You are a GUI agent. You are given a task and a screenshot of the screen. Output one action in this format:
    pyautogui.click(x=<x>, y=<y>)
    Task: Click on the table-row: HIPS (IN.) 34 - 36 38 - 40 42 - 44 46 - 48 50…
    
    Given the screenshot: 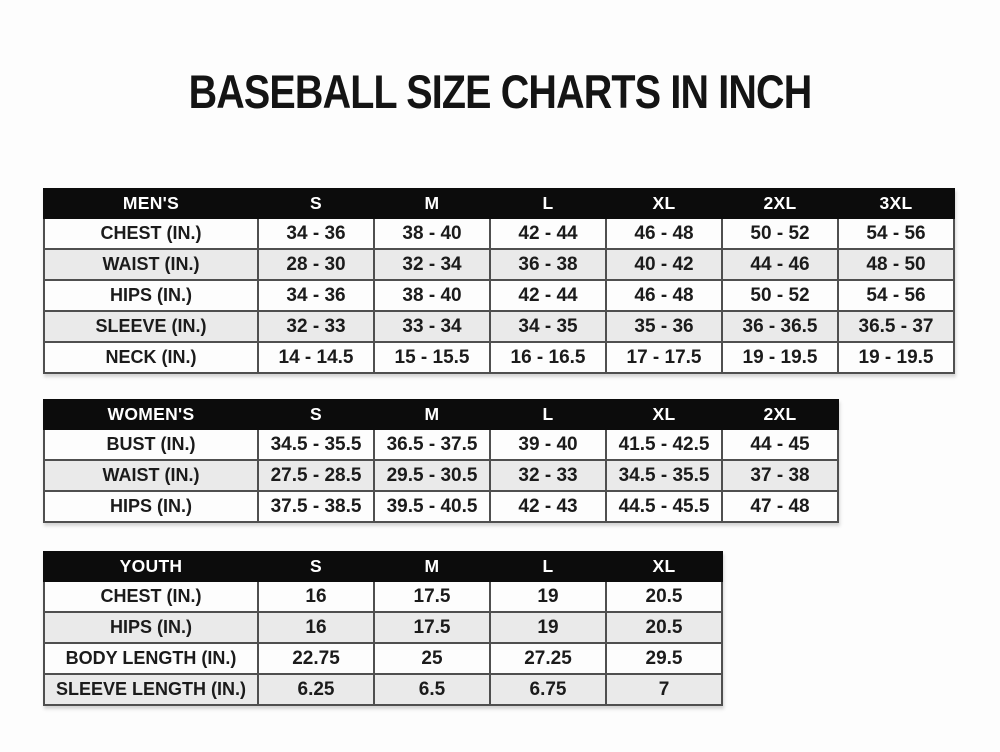 What is the action you would take?
    pyautogui.click(x=499, y=295)
    